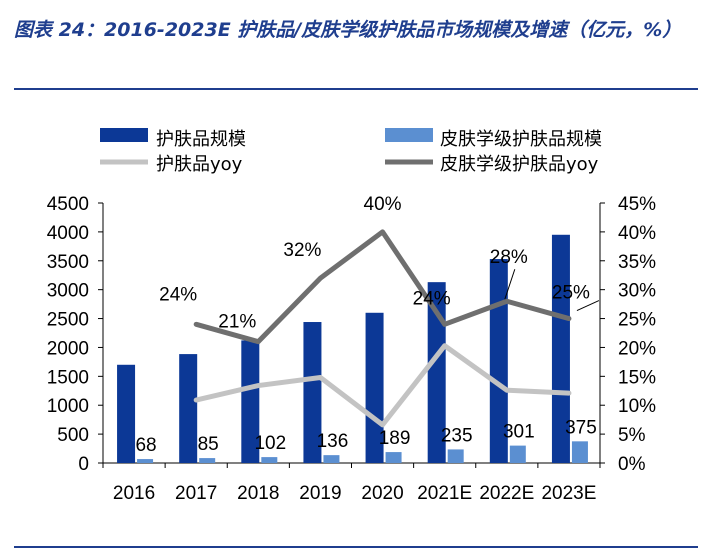  I want to click on derma-bar-label: 301, so click(519, 432).